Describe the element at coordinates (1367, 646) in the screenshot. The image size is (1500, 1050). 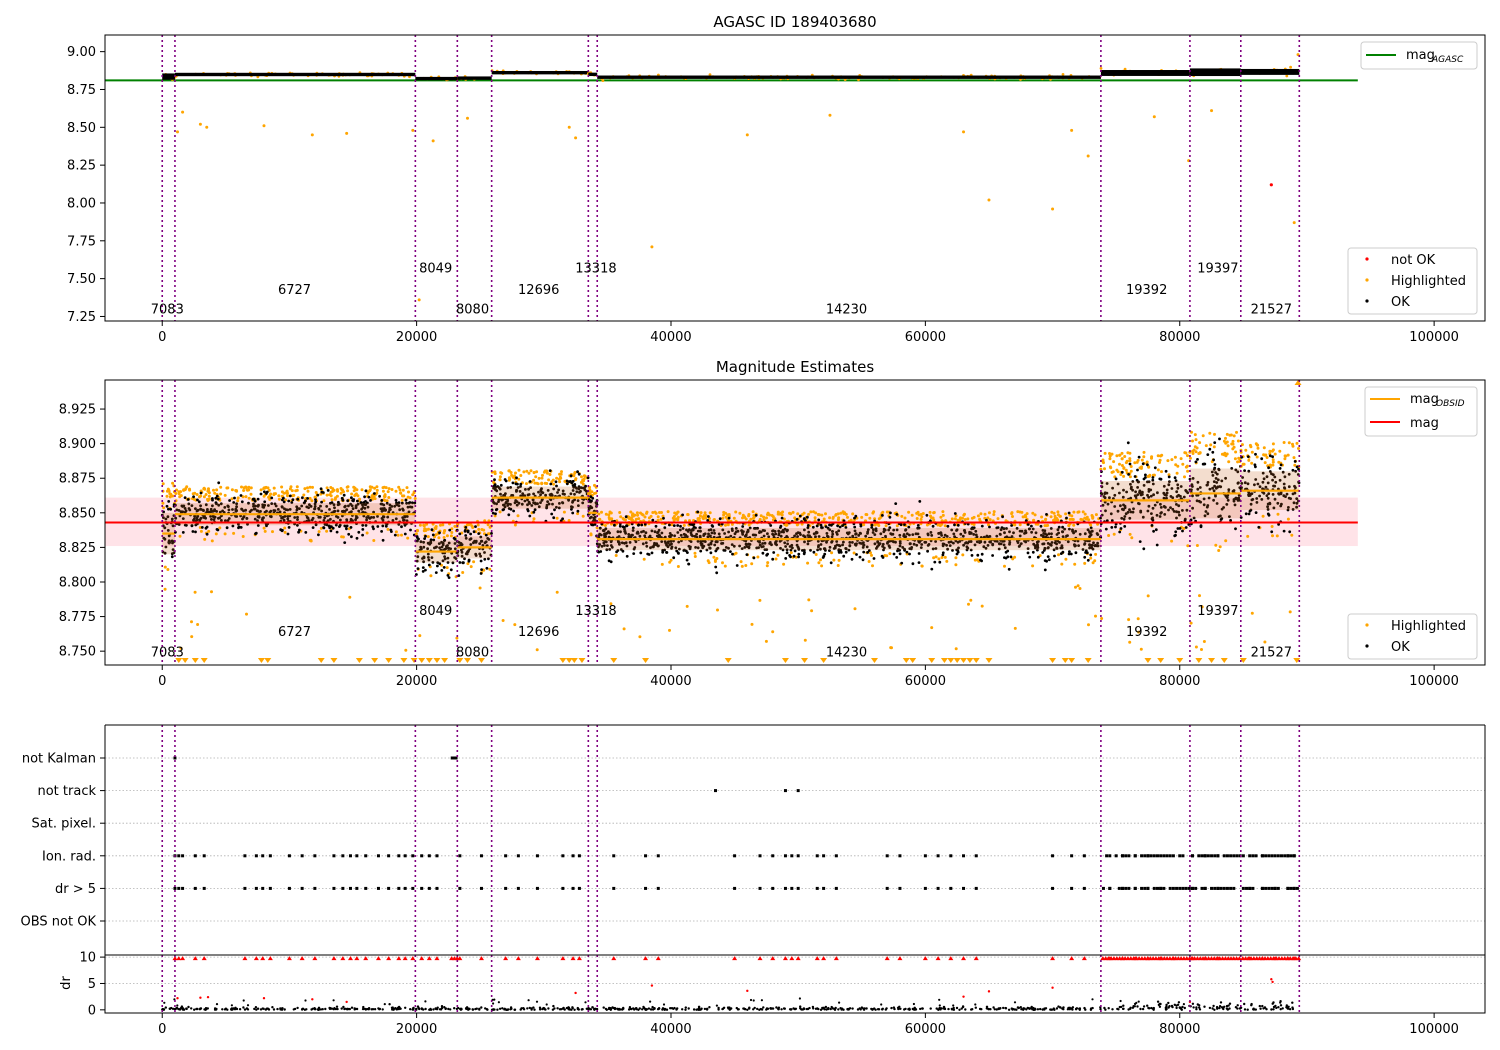
I see `panel2-legend-ok-swatch` at that location.